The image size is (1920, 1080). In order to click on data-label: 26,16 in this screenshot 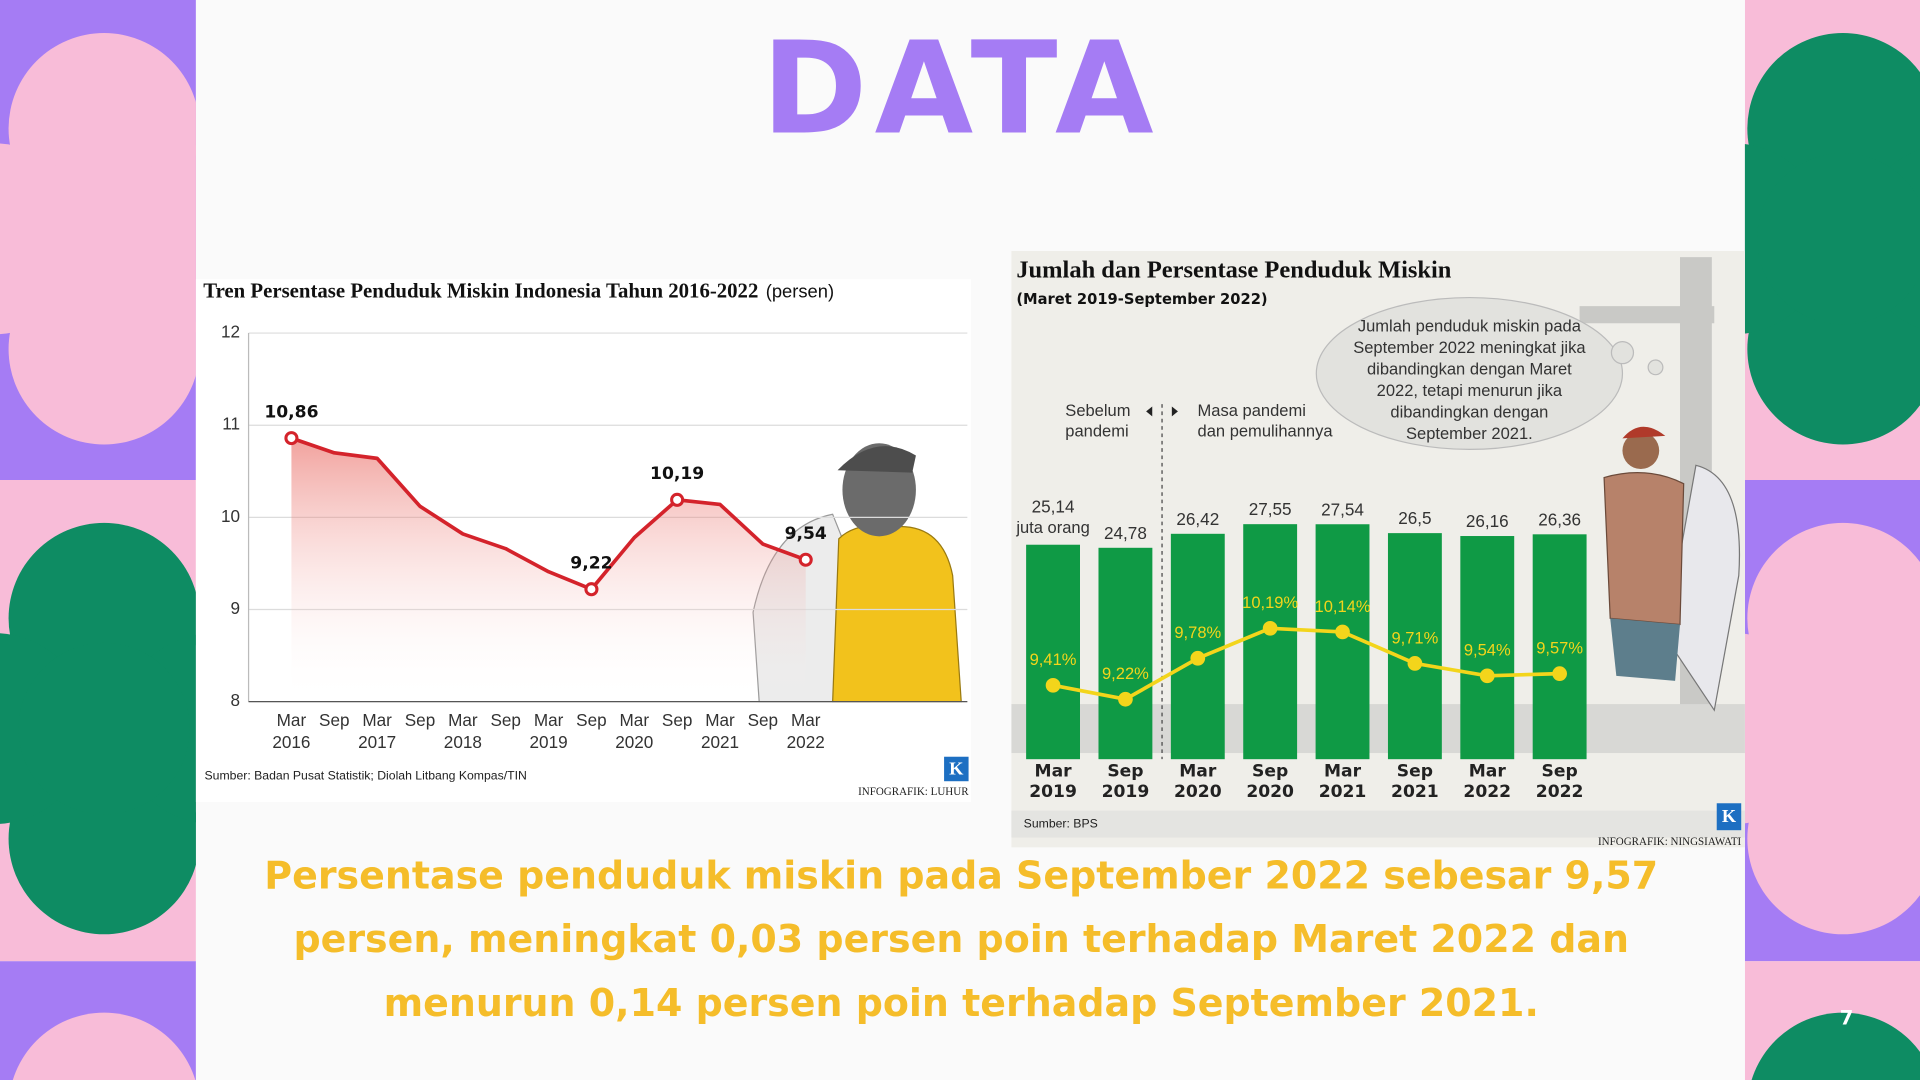, I will do `click(1487, 521)`.